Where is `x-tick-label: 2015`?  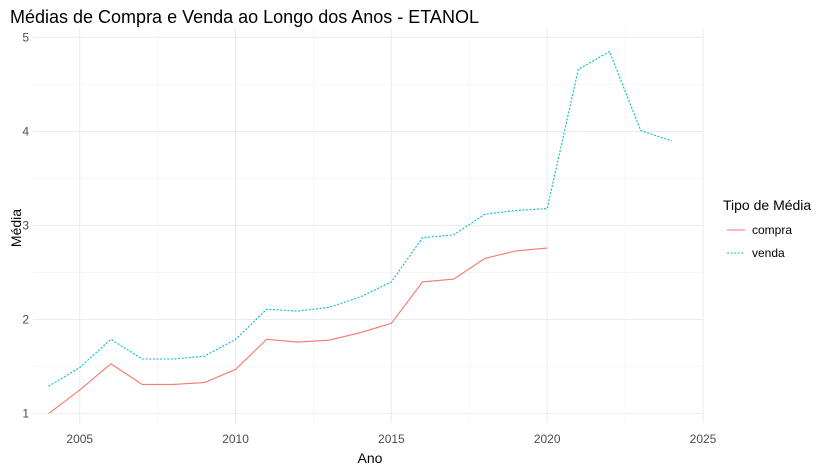 x-tick-label: 2015 is located at coordinates (391, 439).